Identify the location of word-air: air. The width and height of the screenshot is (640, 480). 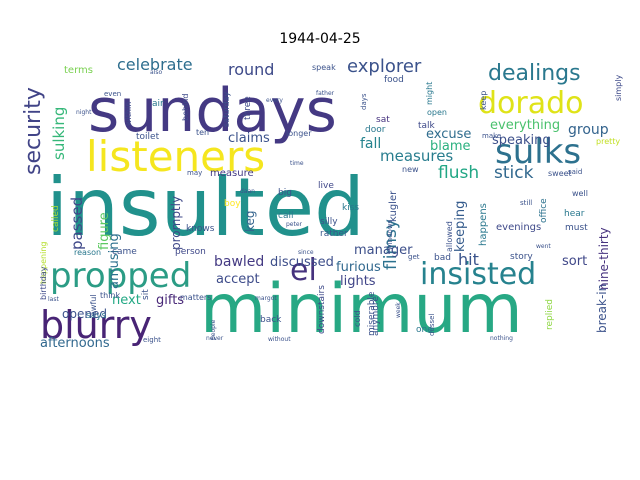
(158, 104).